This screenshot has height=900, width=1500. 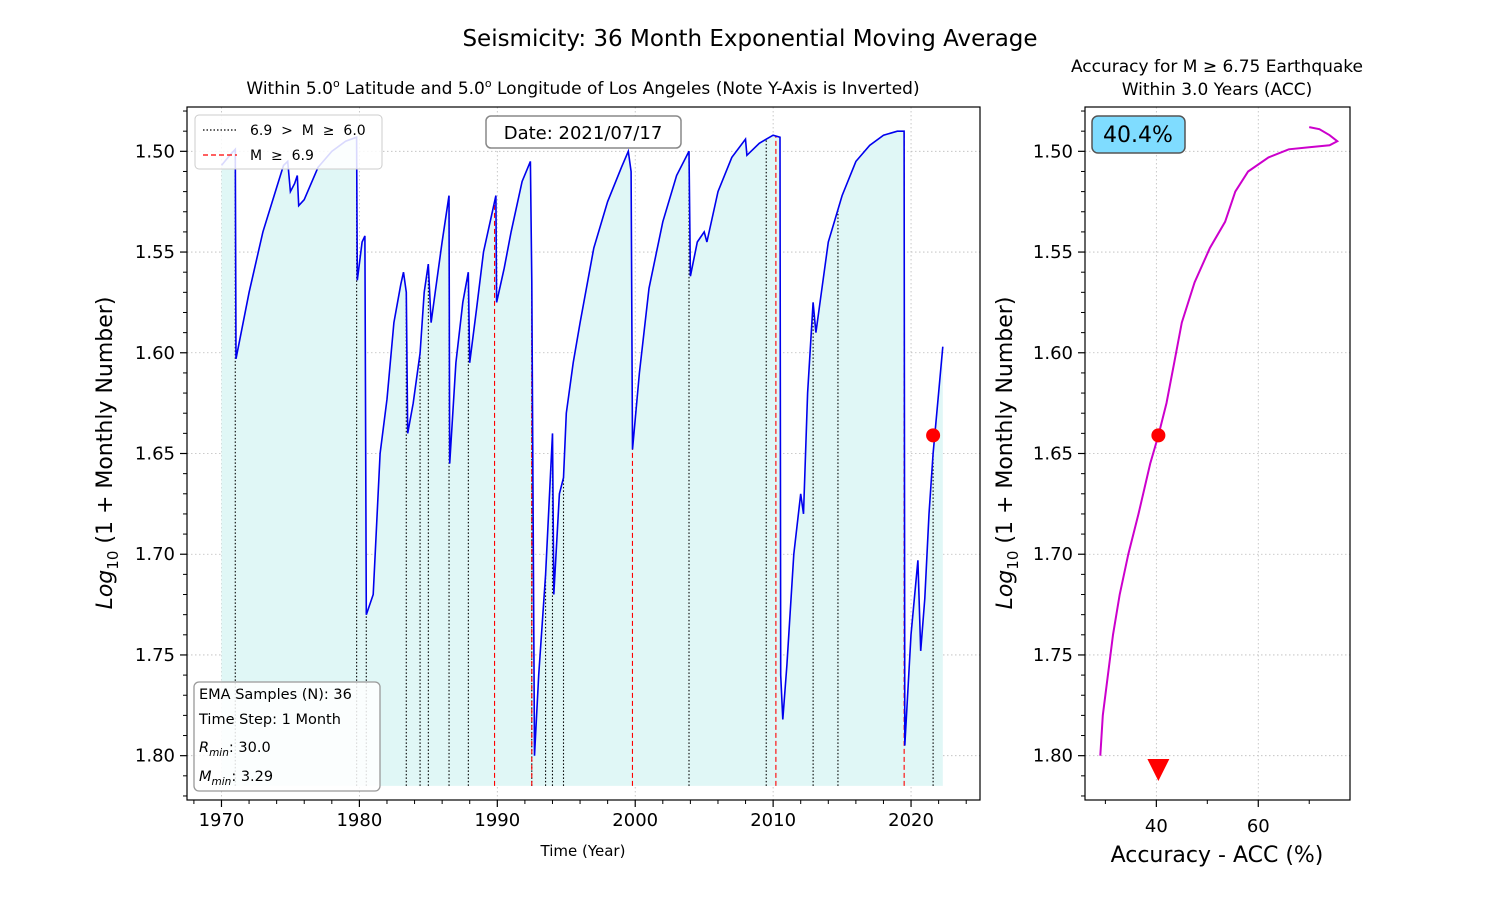 I want to click on acc-axis-ticks: 40 60 1.50 1.55 1.60 1.65 1.70 1.75 1.80, so click(x=1171, y=473).